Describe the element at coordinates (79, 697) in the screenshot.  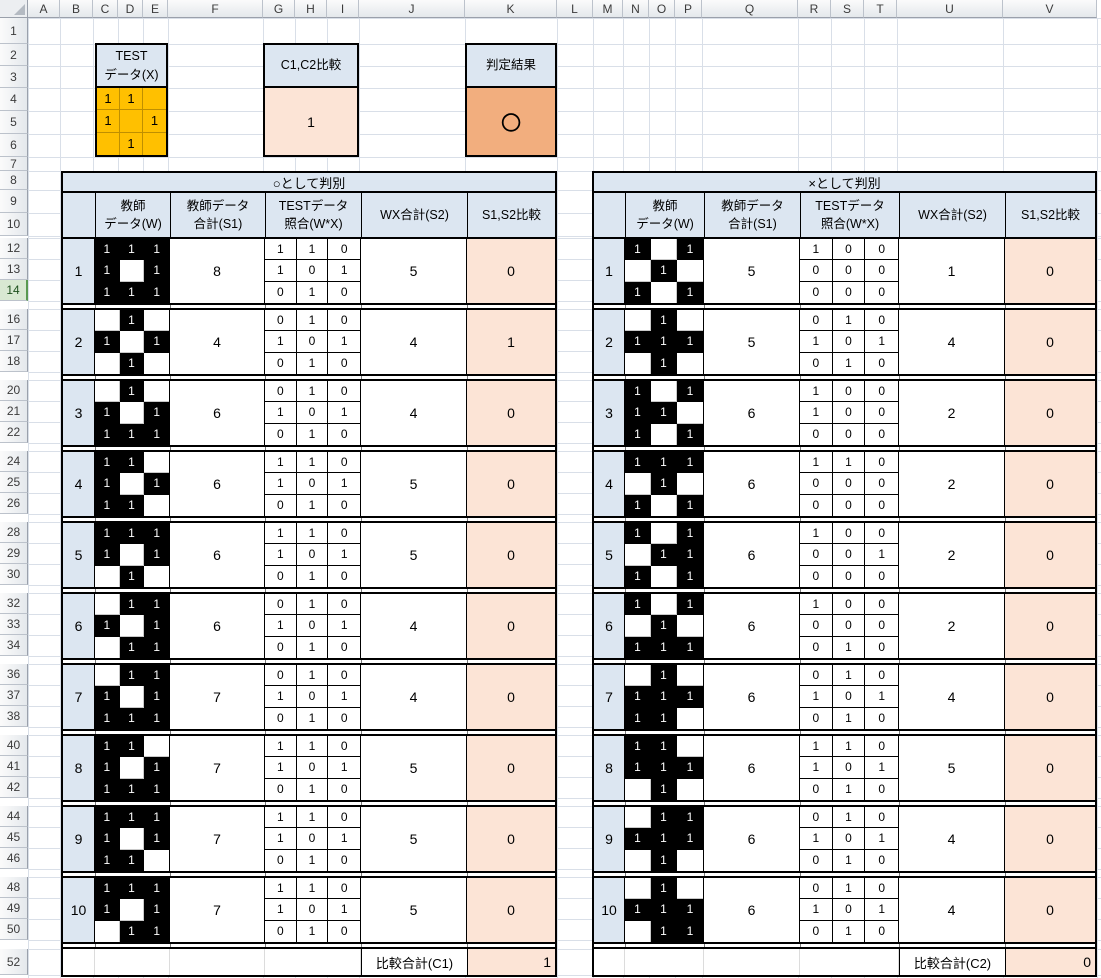
I see `pattern-index-cell: 7` at that location.